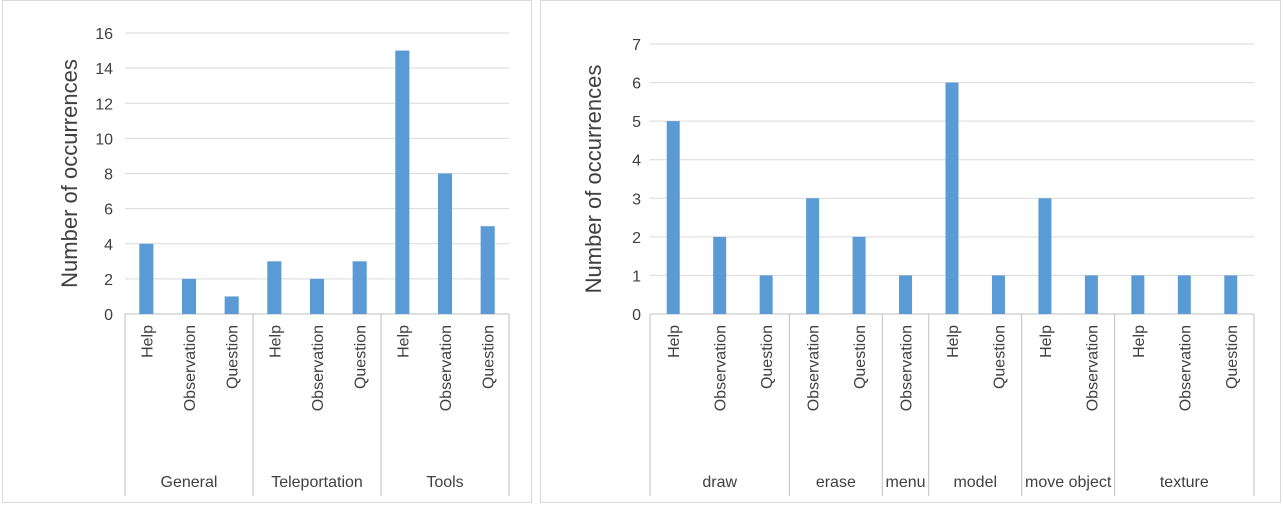 Image resolution: width=1283 pixels, height=506 pixels. Describe the element at coordinates (636, 122) in the screenshot. I see `chart1-y-tick-label: 5` at that location.